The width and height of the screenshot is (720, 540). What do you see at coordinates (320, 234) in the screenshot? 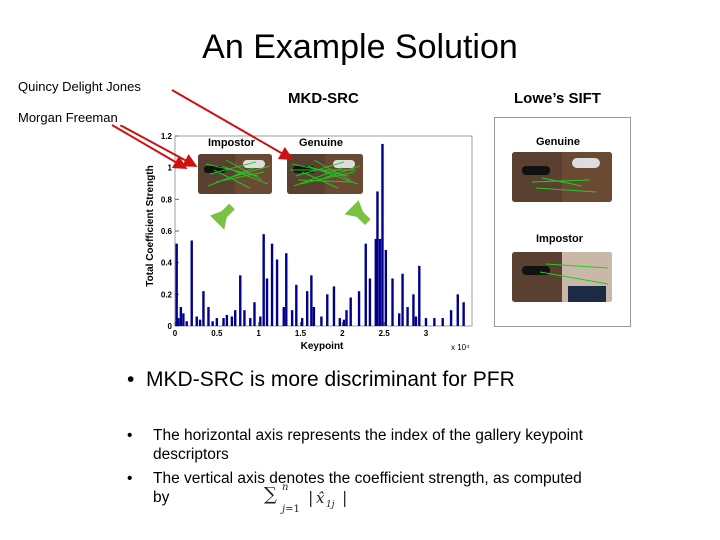
I see `chart-bars` at bounding box center [320, 234].